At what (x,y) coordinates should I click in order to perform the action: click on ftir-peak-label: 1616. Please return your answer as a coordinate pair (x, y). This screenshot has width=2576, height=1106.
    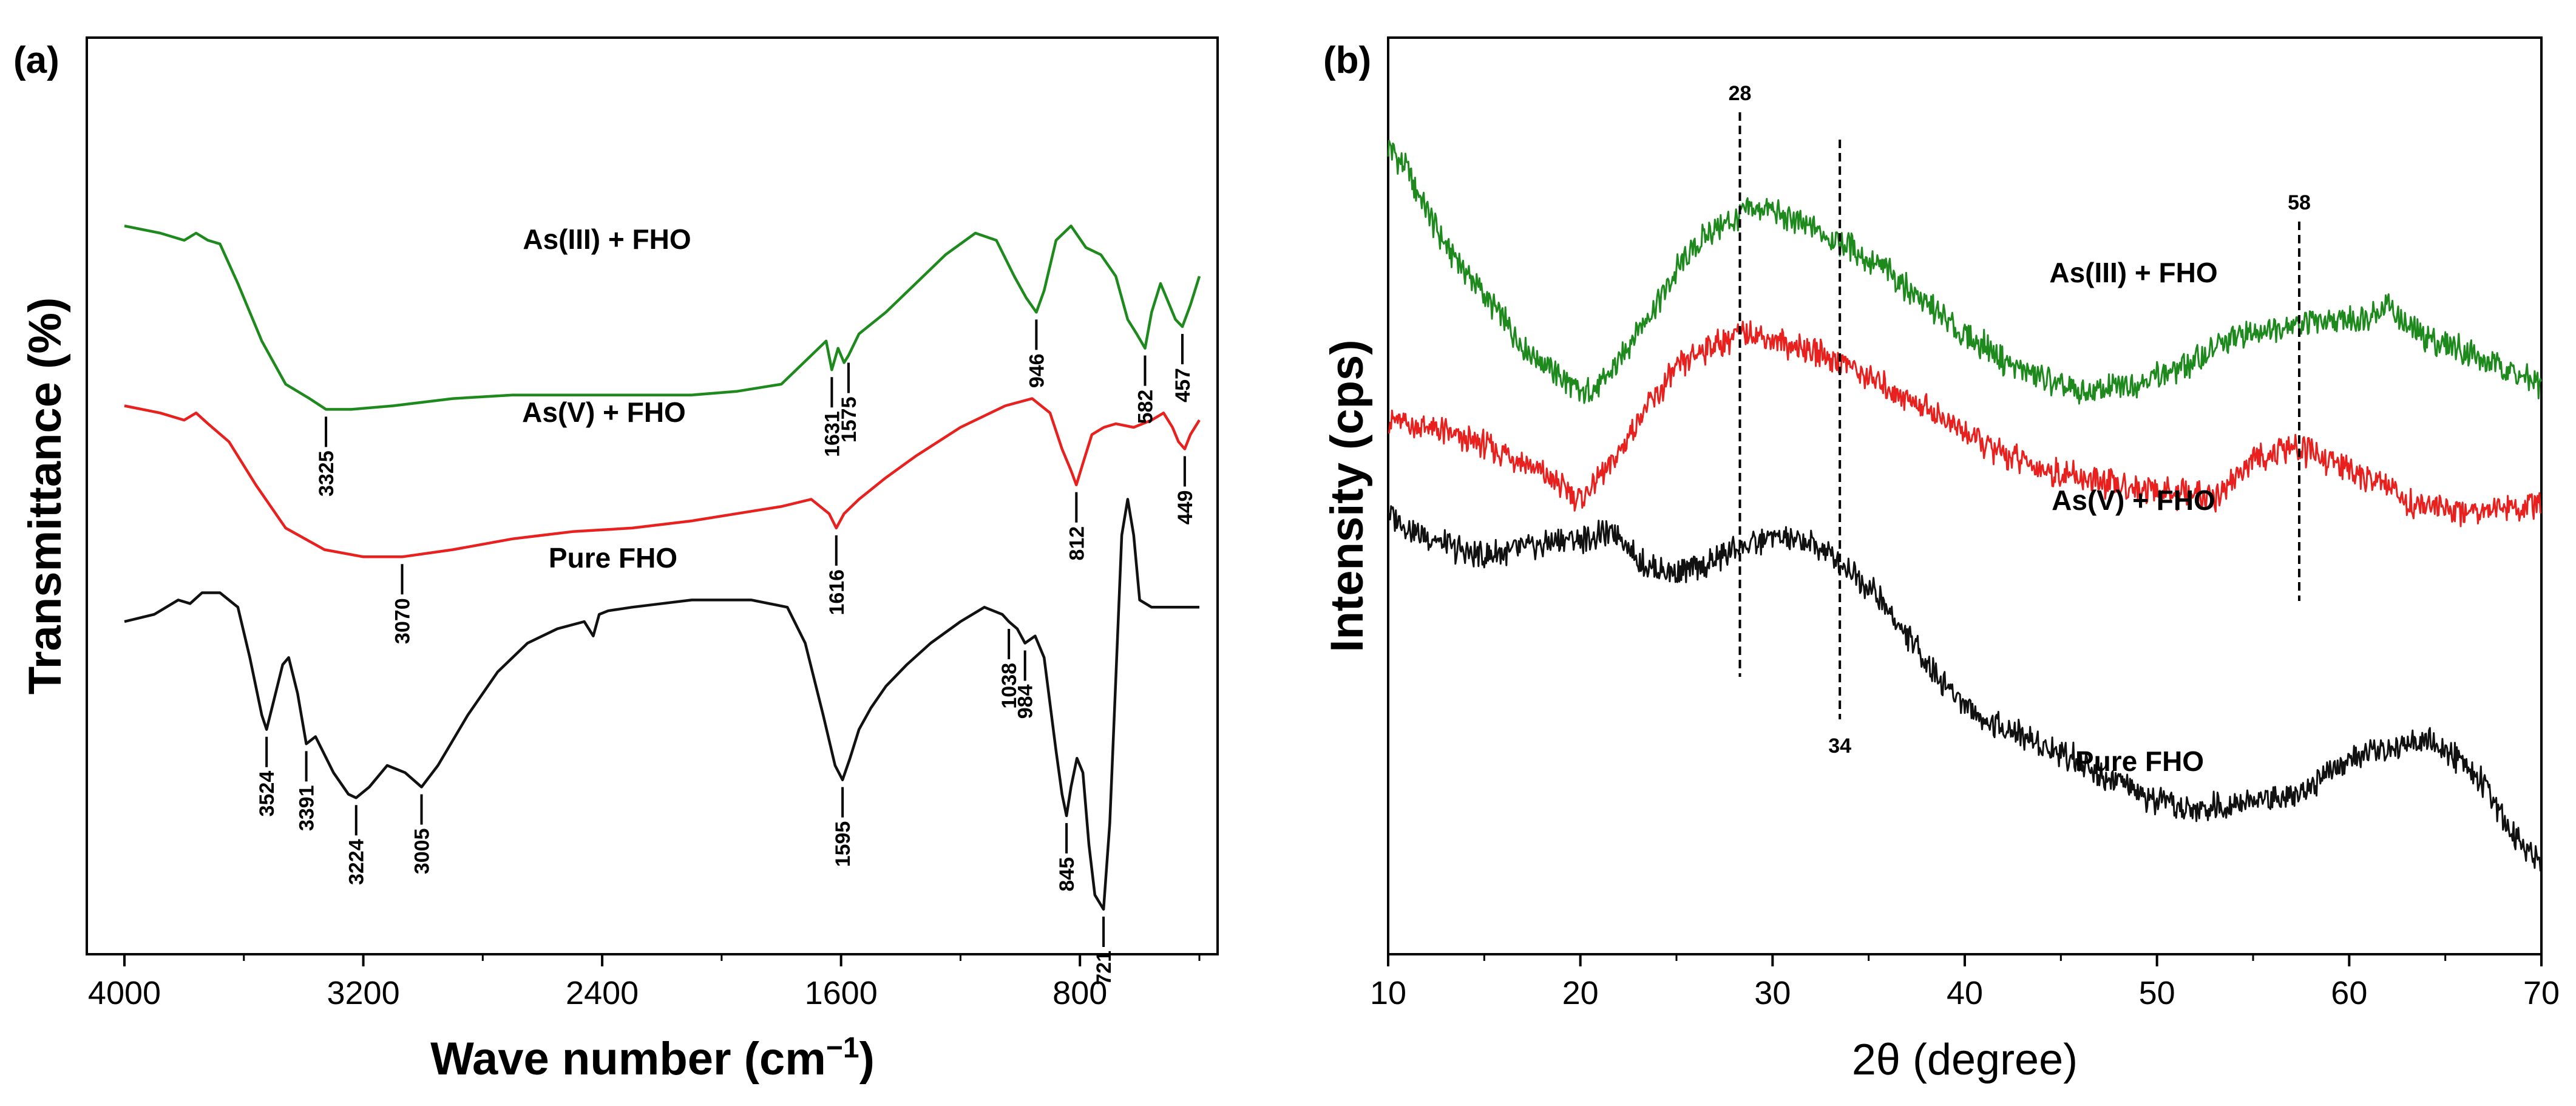
    Looking at the image, I should click on (837, 592).